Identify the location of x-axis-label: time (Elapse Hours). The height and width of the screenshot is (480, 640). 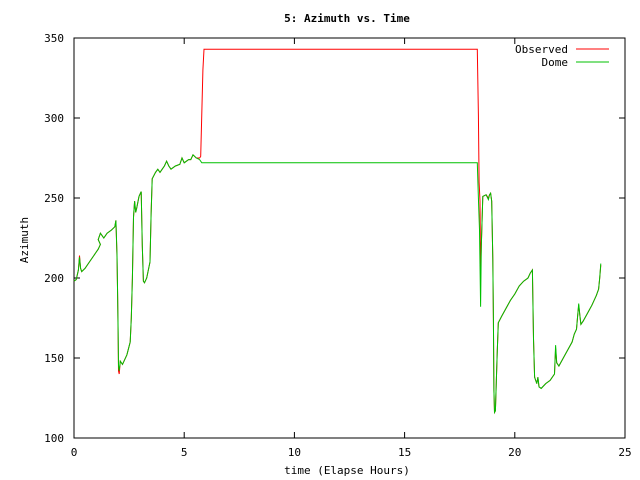
(347, 470).